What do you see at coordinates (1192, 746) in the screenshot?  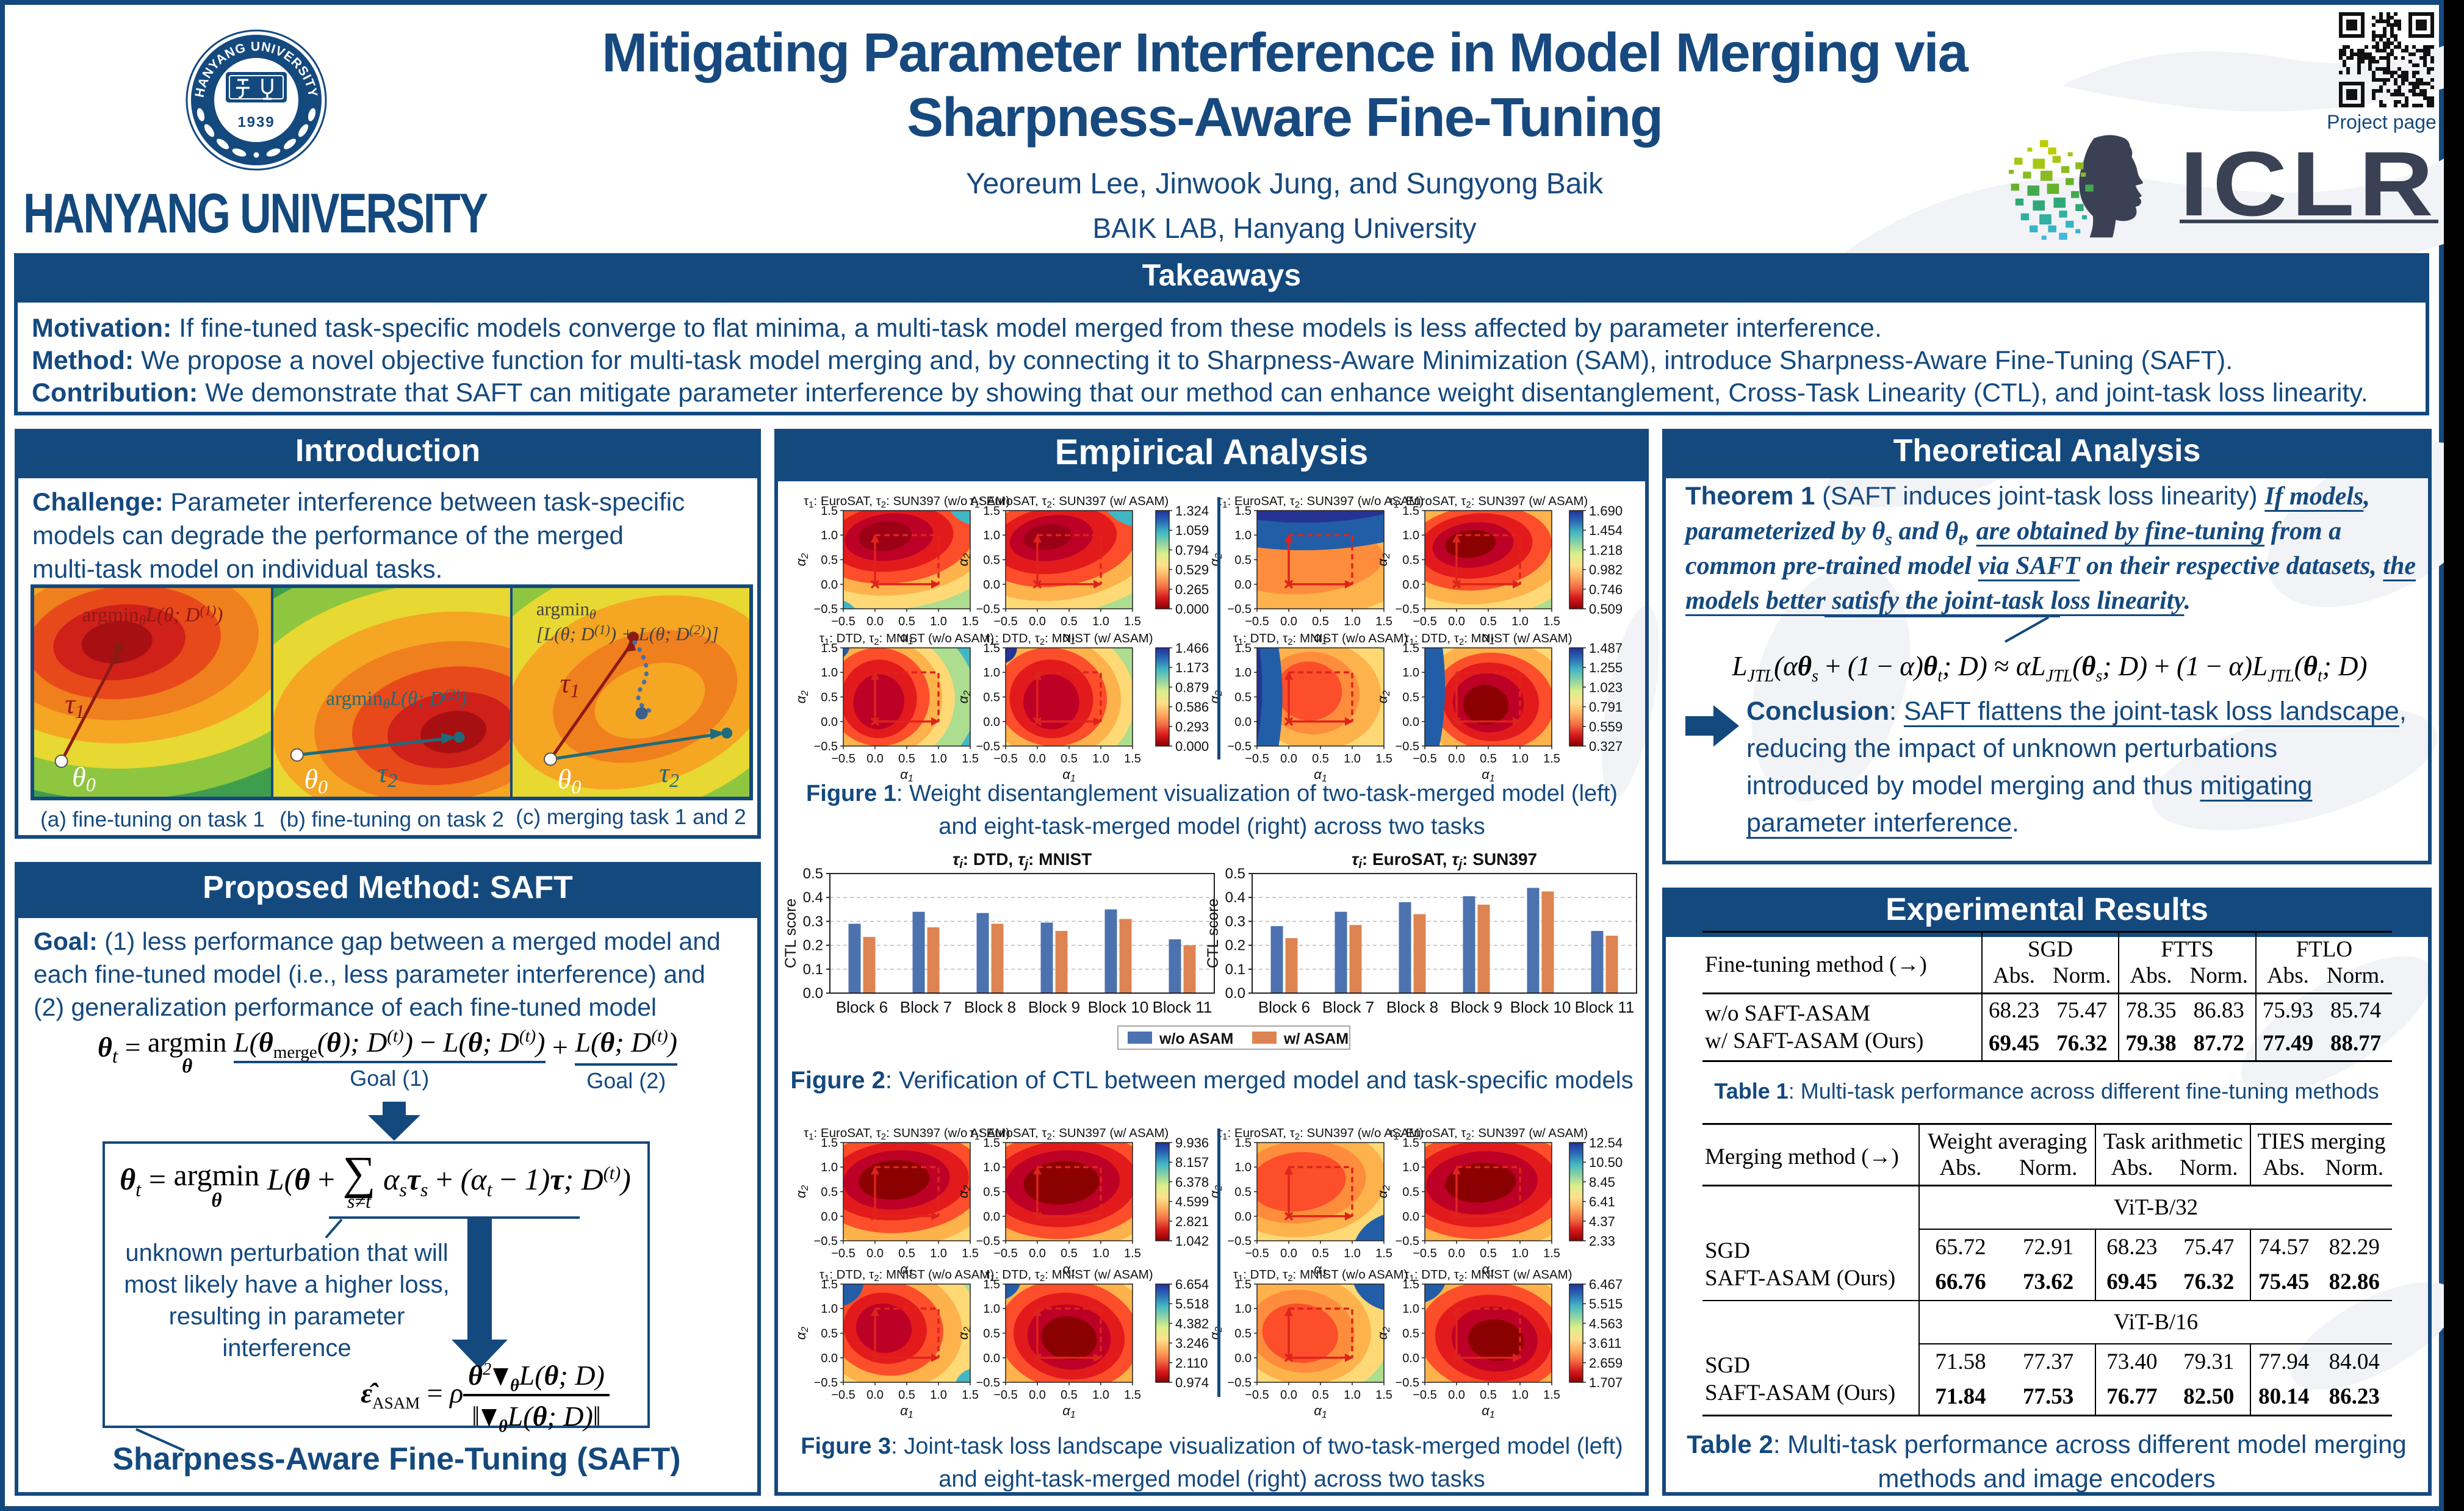 I see `svg-text: 0.000` at bounding box center [1192, 746].